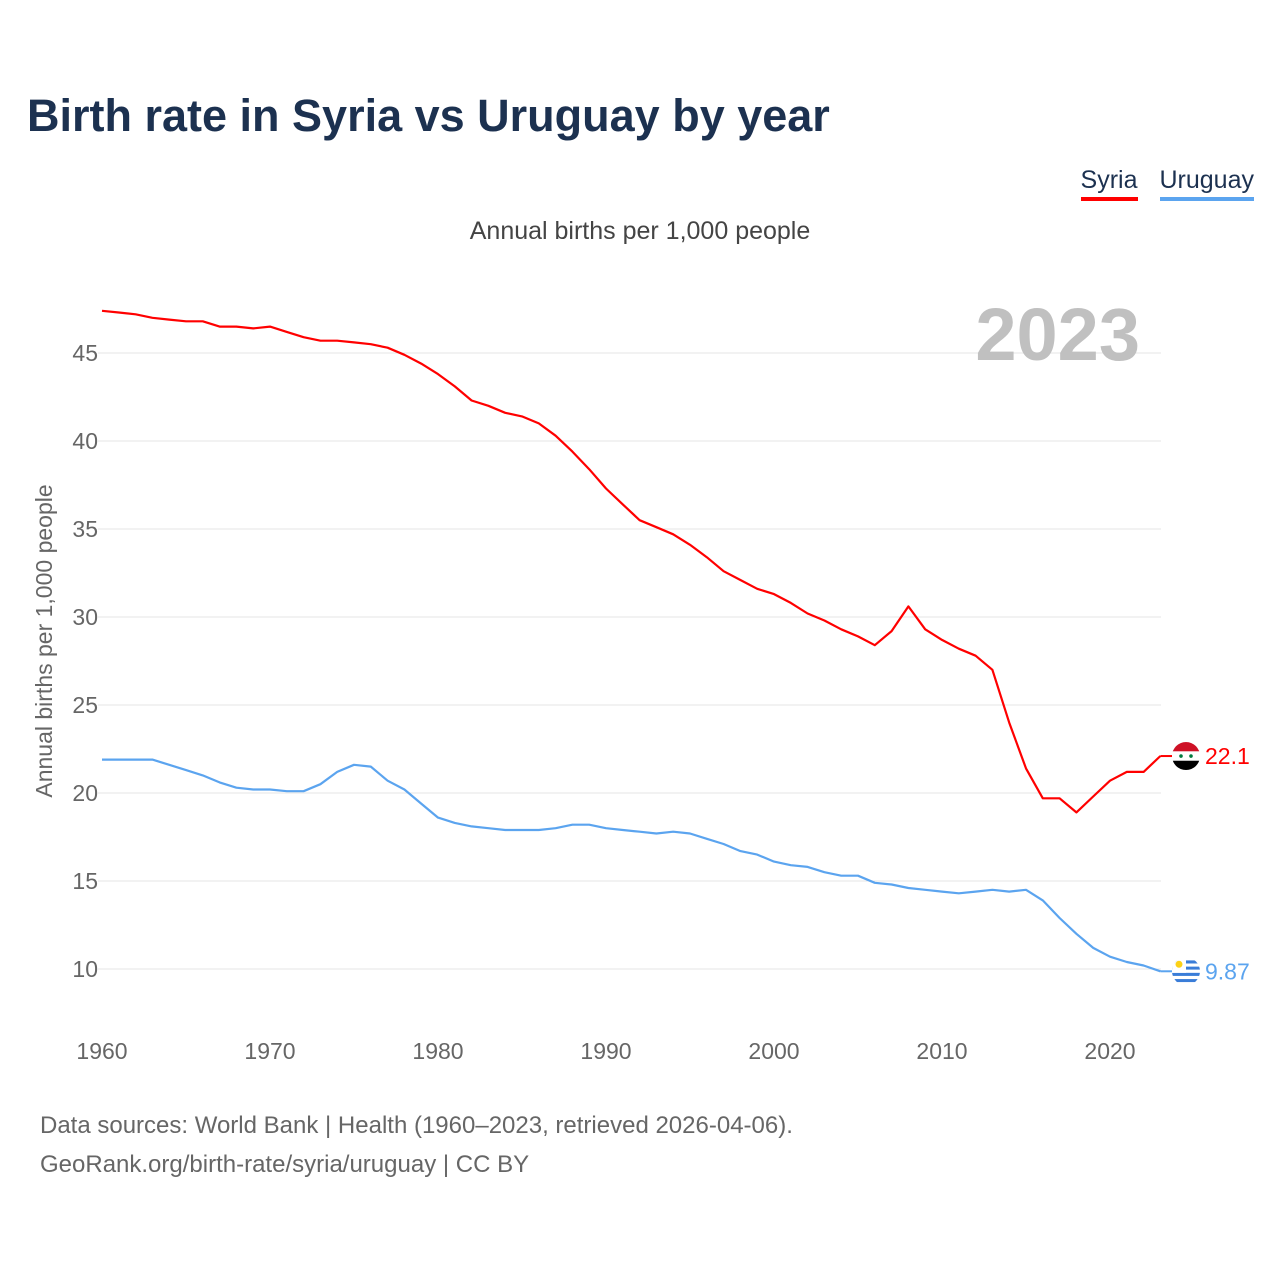  What do you see at coordinates (85, 529) in the screenshot?
I see `y-tick-label: 35` at bounding box center [85, 529].